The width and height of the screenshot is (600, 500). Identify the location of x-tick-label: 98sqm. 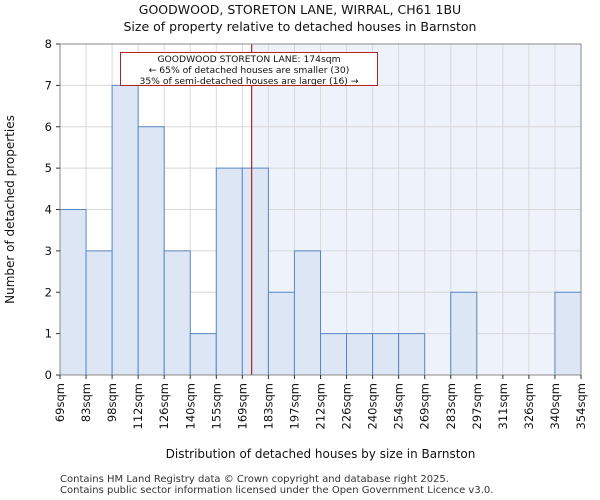
(112, 402).